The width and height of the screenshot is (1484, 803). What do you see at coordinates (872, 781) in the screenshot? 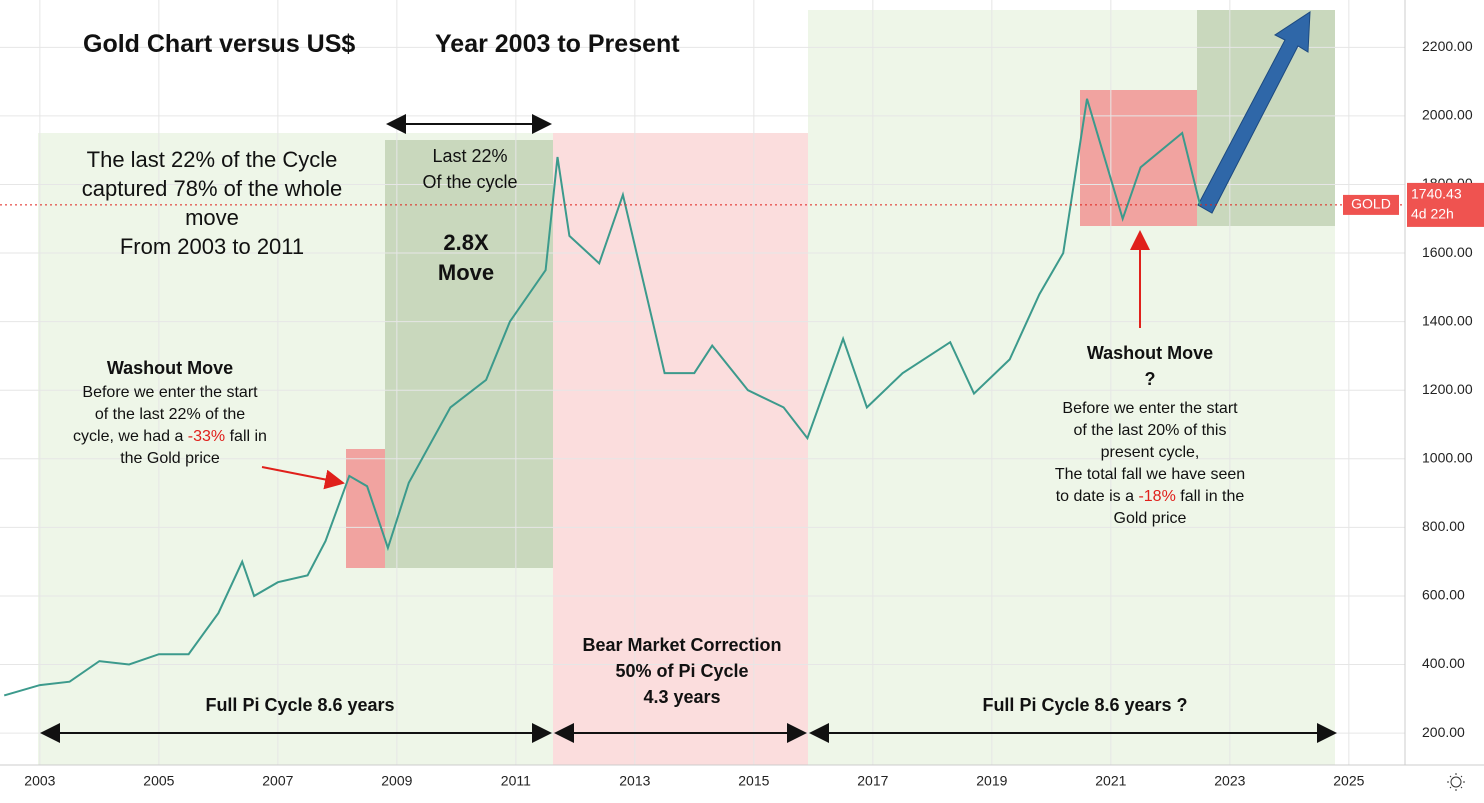
I see `x-tick-label: 2017` at bounding box center [872, 781].